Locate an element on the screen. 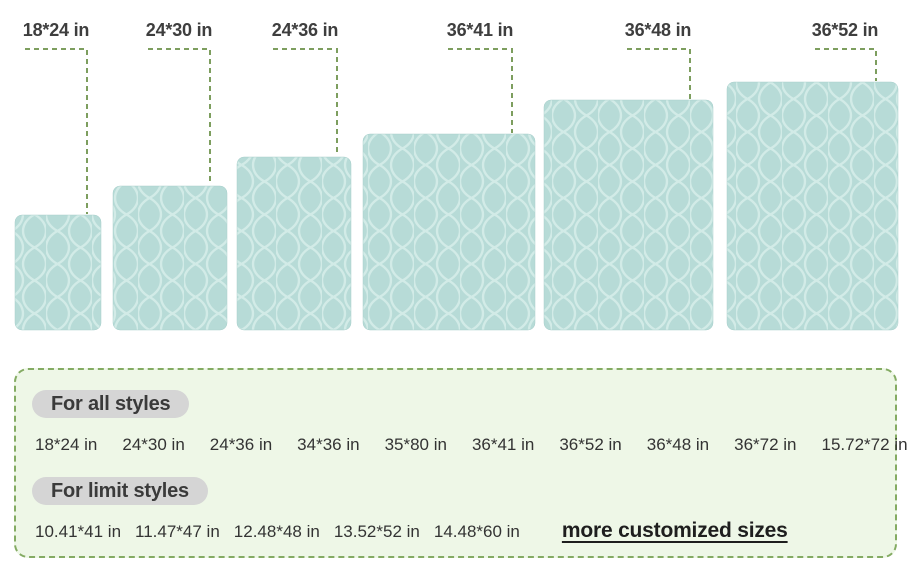  size-item: 36*72 in is located at coordinates (765, 444).